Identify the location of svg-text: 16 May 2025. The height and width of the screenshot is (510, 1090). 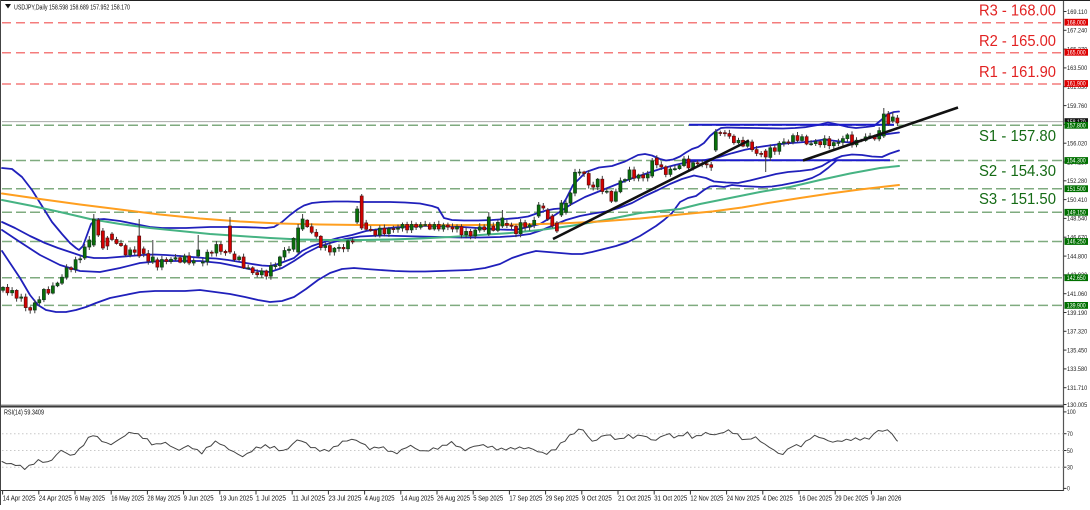
(127, 499).